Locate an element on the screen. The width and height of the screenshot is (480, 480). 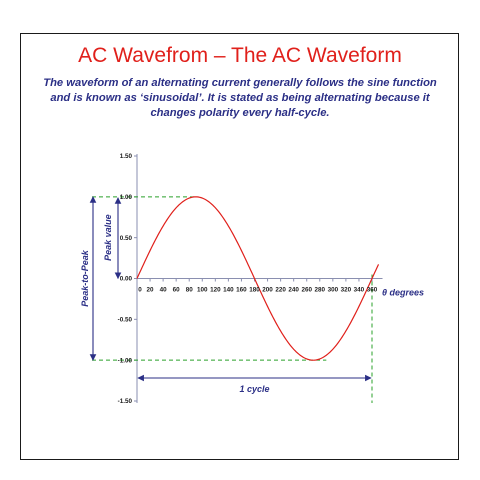
y-tick-label: 0.00 is located at coordinates (126, 279).